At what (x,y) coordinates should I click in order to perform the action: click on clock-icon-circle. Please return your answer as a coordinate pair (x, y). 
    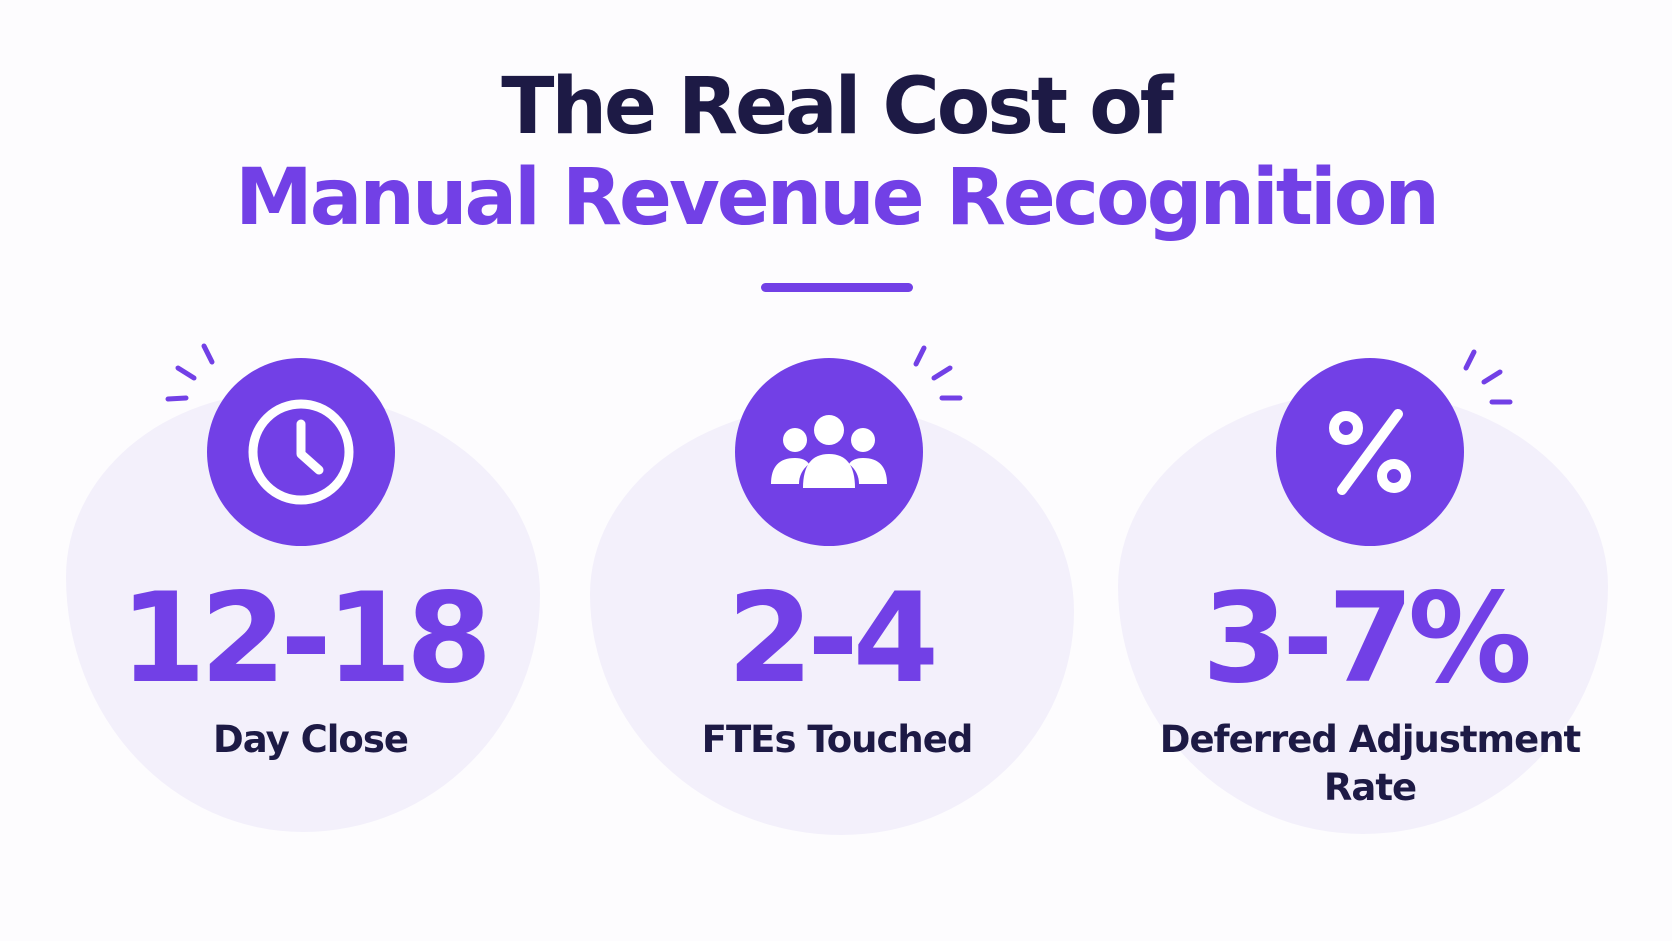
    Looking at the image, I should click on (301, 452).